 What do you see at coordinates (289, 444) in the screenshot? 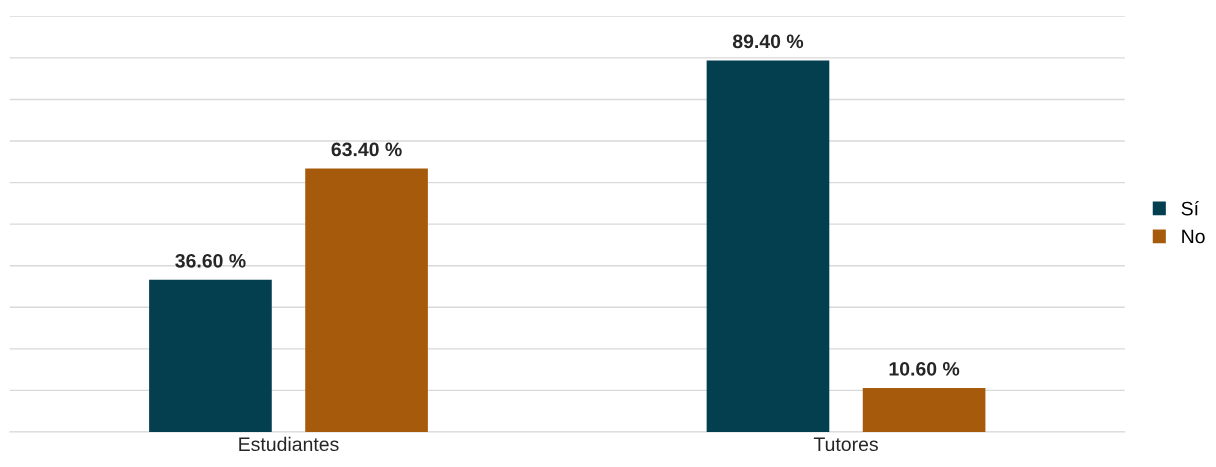
I see `x-tick-label: Estudiantes` at bounding box center [289, 444].